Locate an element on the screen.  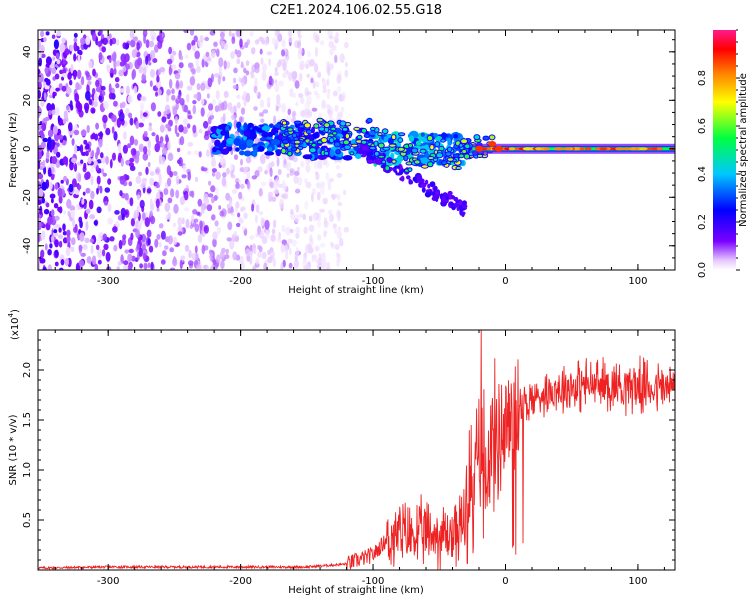
colorbar-label: Normalized spectral amplitude is located at coordinates (743, 150).